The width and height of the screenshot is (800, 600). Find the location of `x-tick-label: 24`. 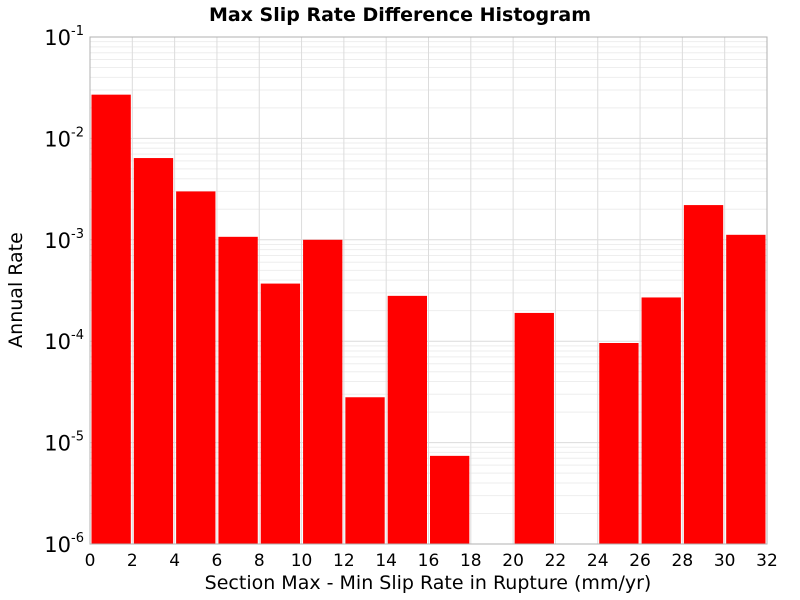

x-tick-label: 24 is located at coordinates (598, 561).